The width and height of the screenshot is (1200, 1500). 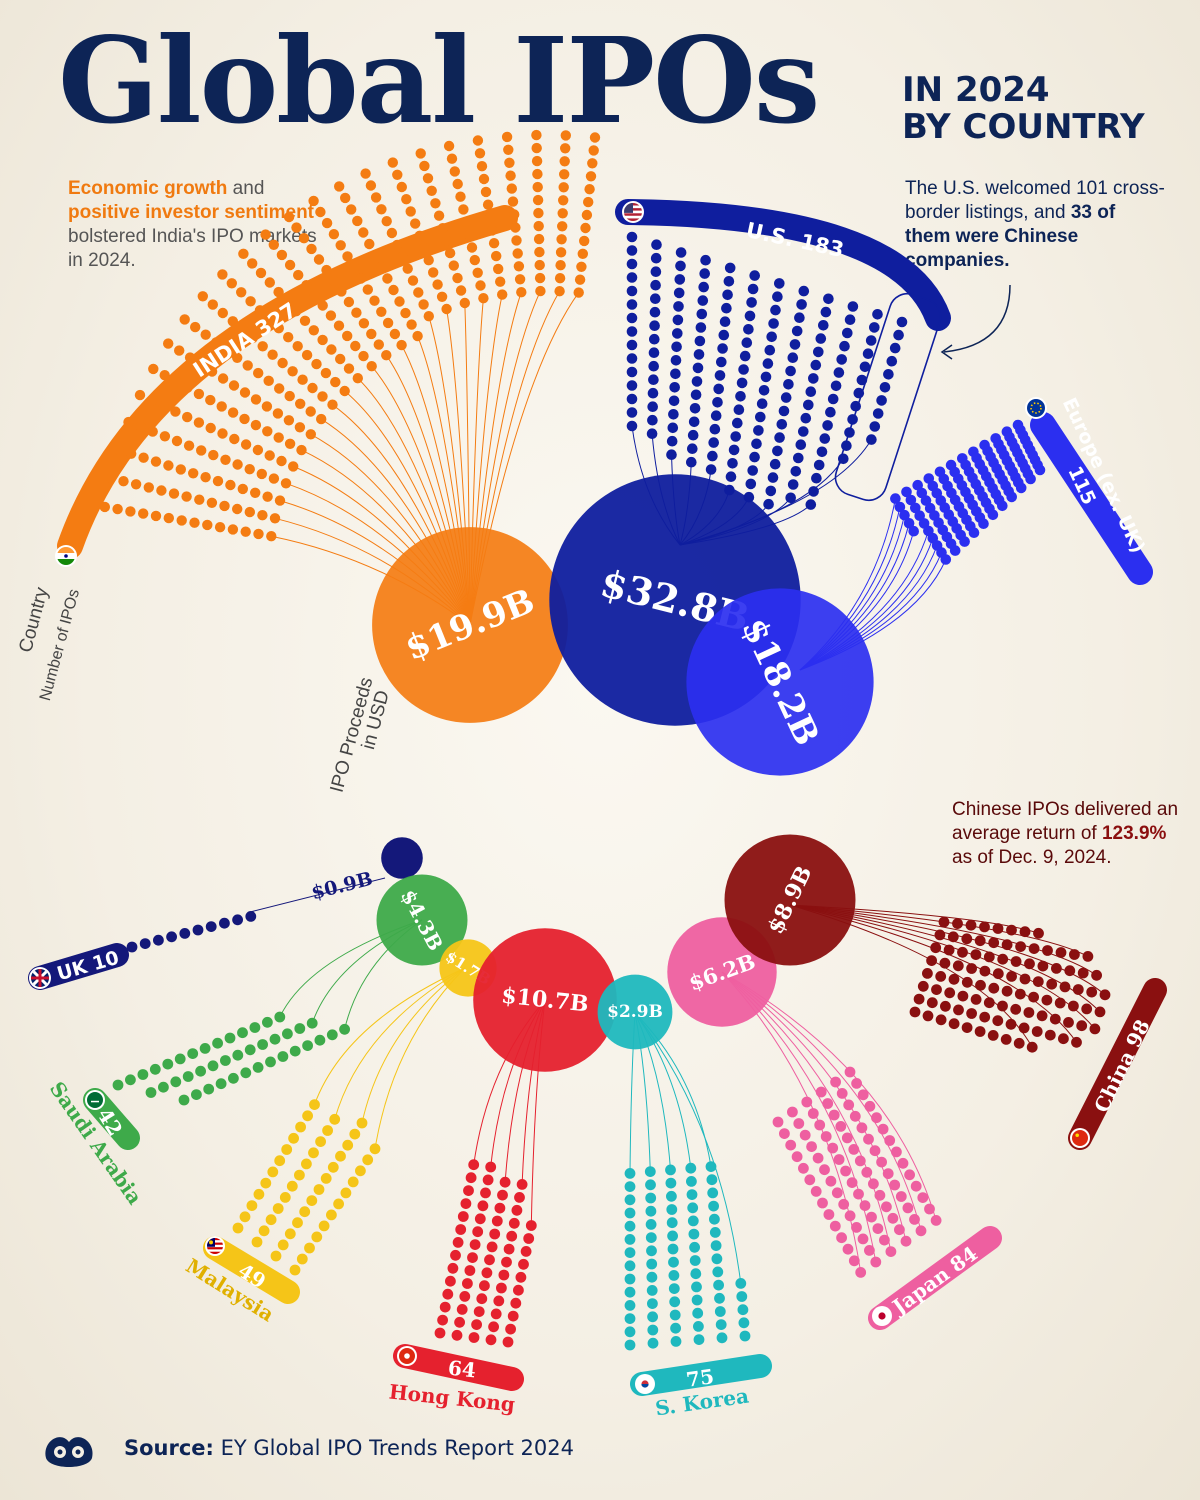 I want to click on europe-label-count: 115, so click(x=1081, y=485).